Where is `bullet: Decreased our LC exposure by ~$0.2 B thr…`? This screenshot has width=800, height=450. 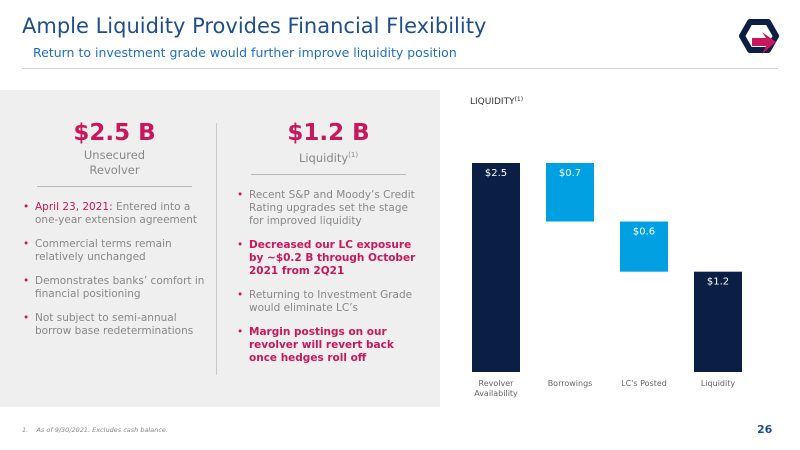
bullet: Decreased our LC exposure by ~$0.2 B thr… is located at coordinates (329, 258).